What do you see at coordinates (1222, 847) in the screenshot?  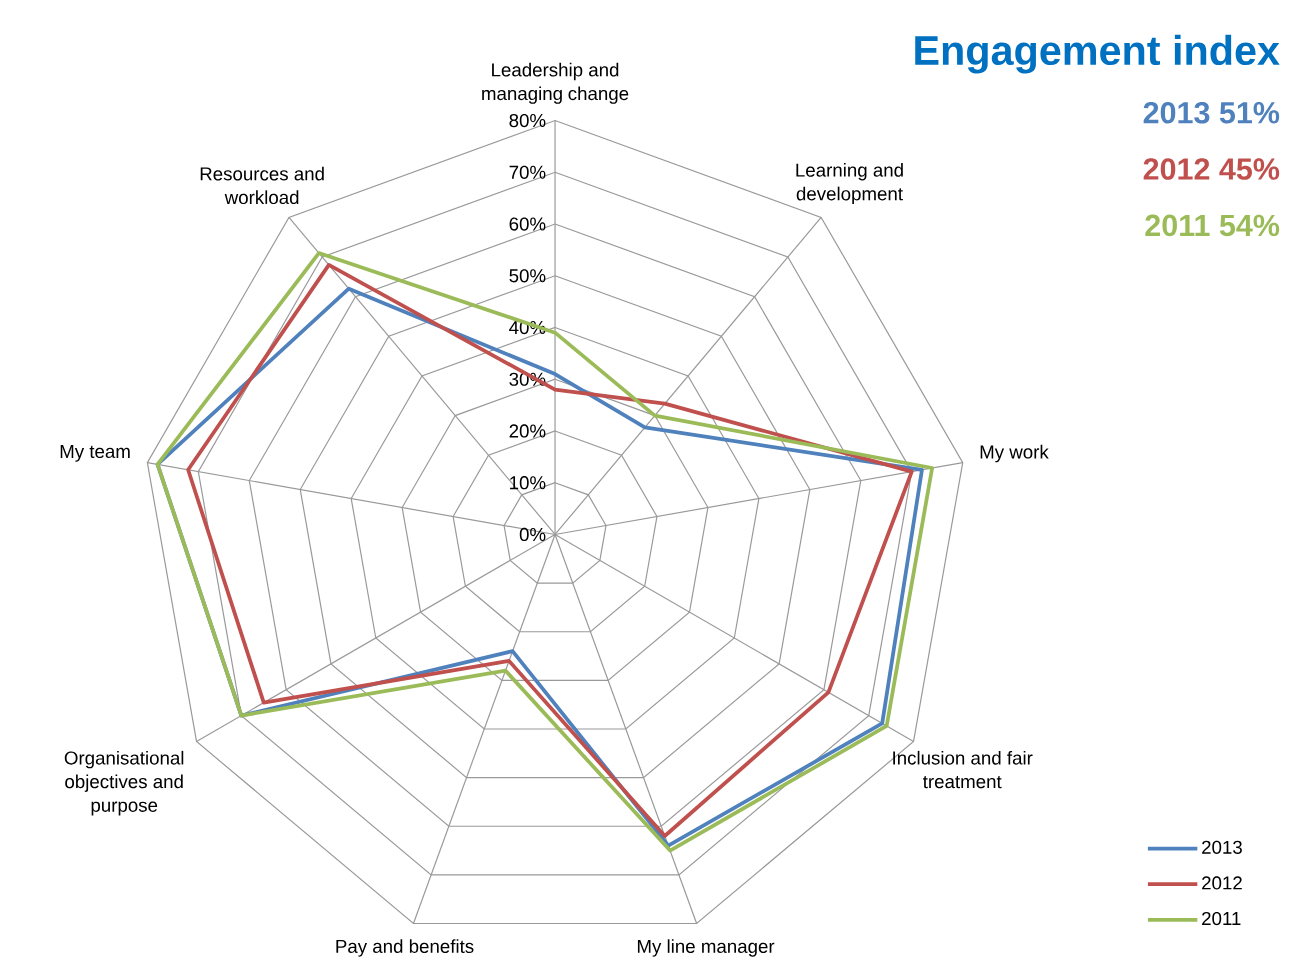 I see `legend-label: 2013` at bounding box center [1222, 847].